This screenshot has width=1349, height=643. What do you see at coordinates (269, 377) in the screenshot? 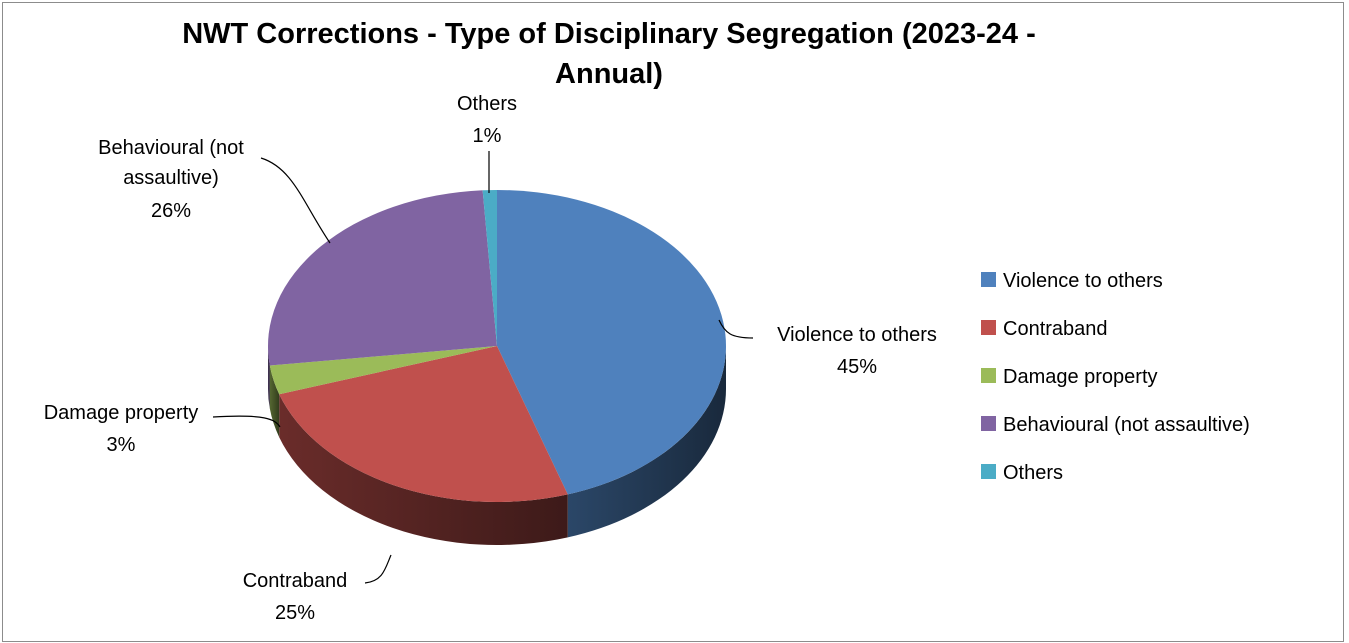
I see `pie-side-behavioural-not-assaultive` at bounding box center [269, 377].